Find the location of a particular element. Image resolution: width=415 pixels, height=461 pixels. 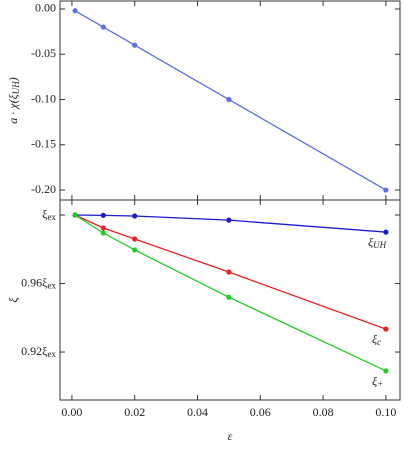

y-tick-label: -0.10 is located at coordinates (43, 98).